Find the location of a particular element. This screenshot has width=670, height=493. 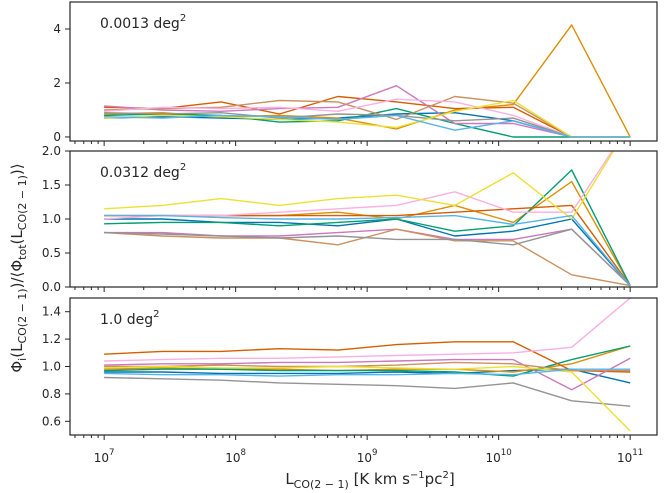

y-tick-label: 0.5 is located at coordinates (51, 253).